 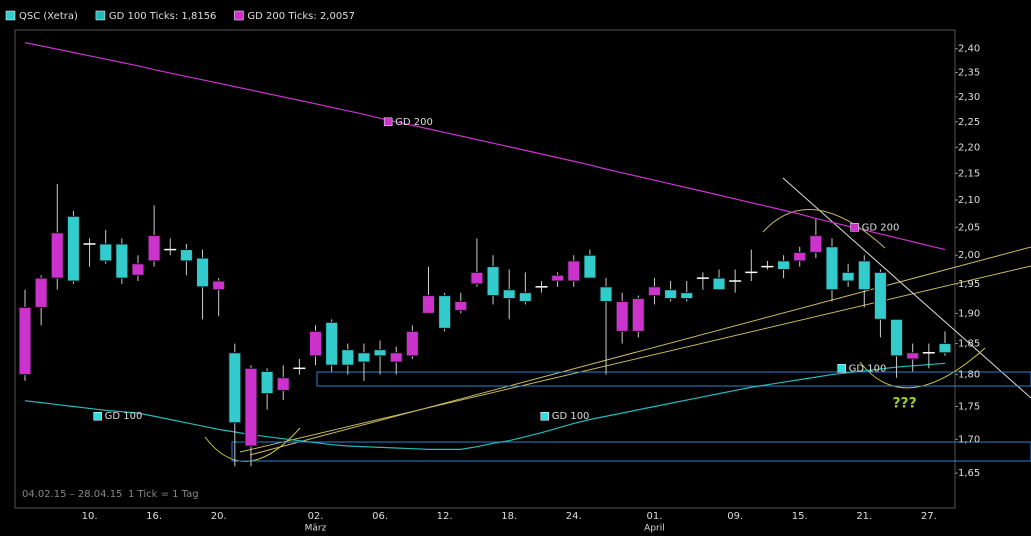 What do you see at coordinates (969, 375) in the screenshot?
I see `y-tick-label: 1,80` at bounding box center [969, 375].